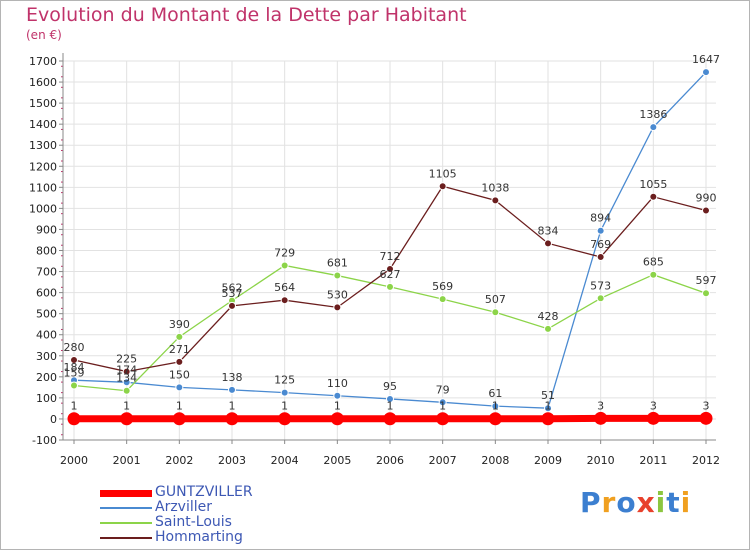 This screenshot has width=750, height=550. I want to click on data-label: 681, so click(337, 263).